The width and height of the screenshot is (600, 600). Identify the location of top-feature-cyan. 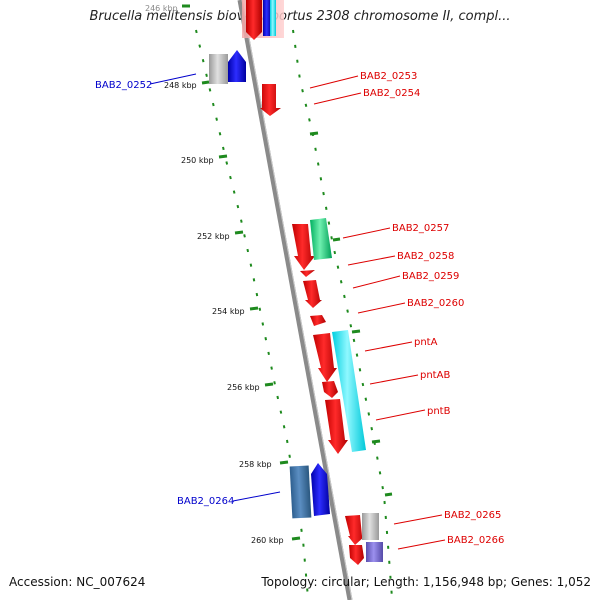
(273, 18).